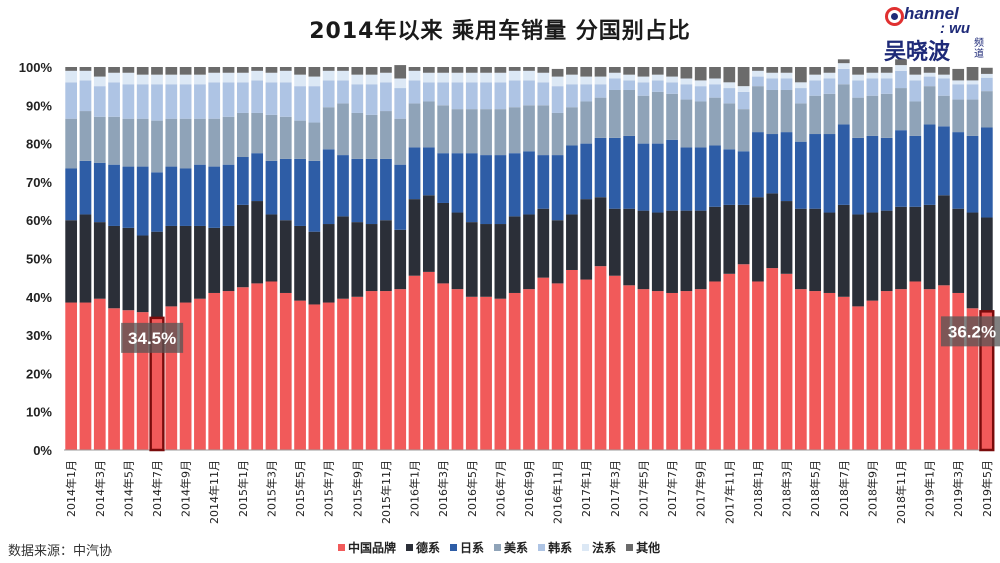  What do you see at coordinates (39, 259) in the screenshot?
I see `y-tick-label: 50%` at bounding box center [39, 259].